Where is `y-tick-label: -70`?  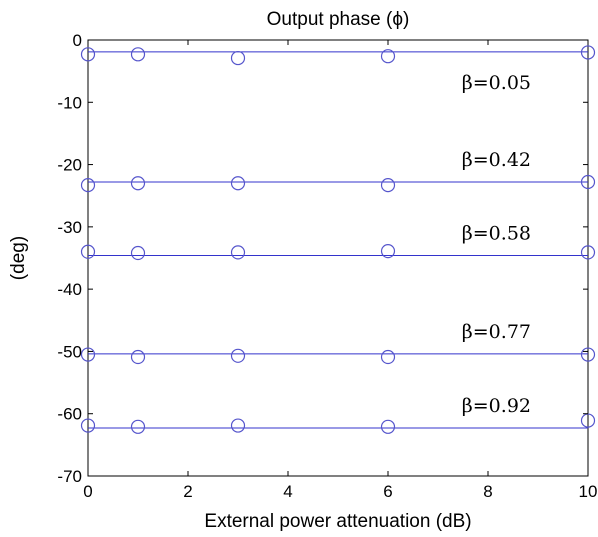
y-tick-label: -70 is located at coordinates (69, 476).